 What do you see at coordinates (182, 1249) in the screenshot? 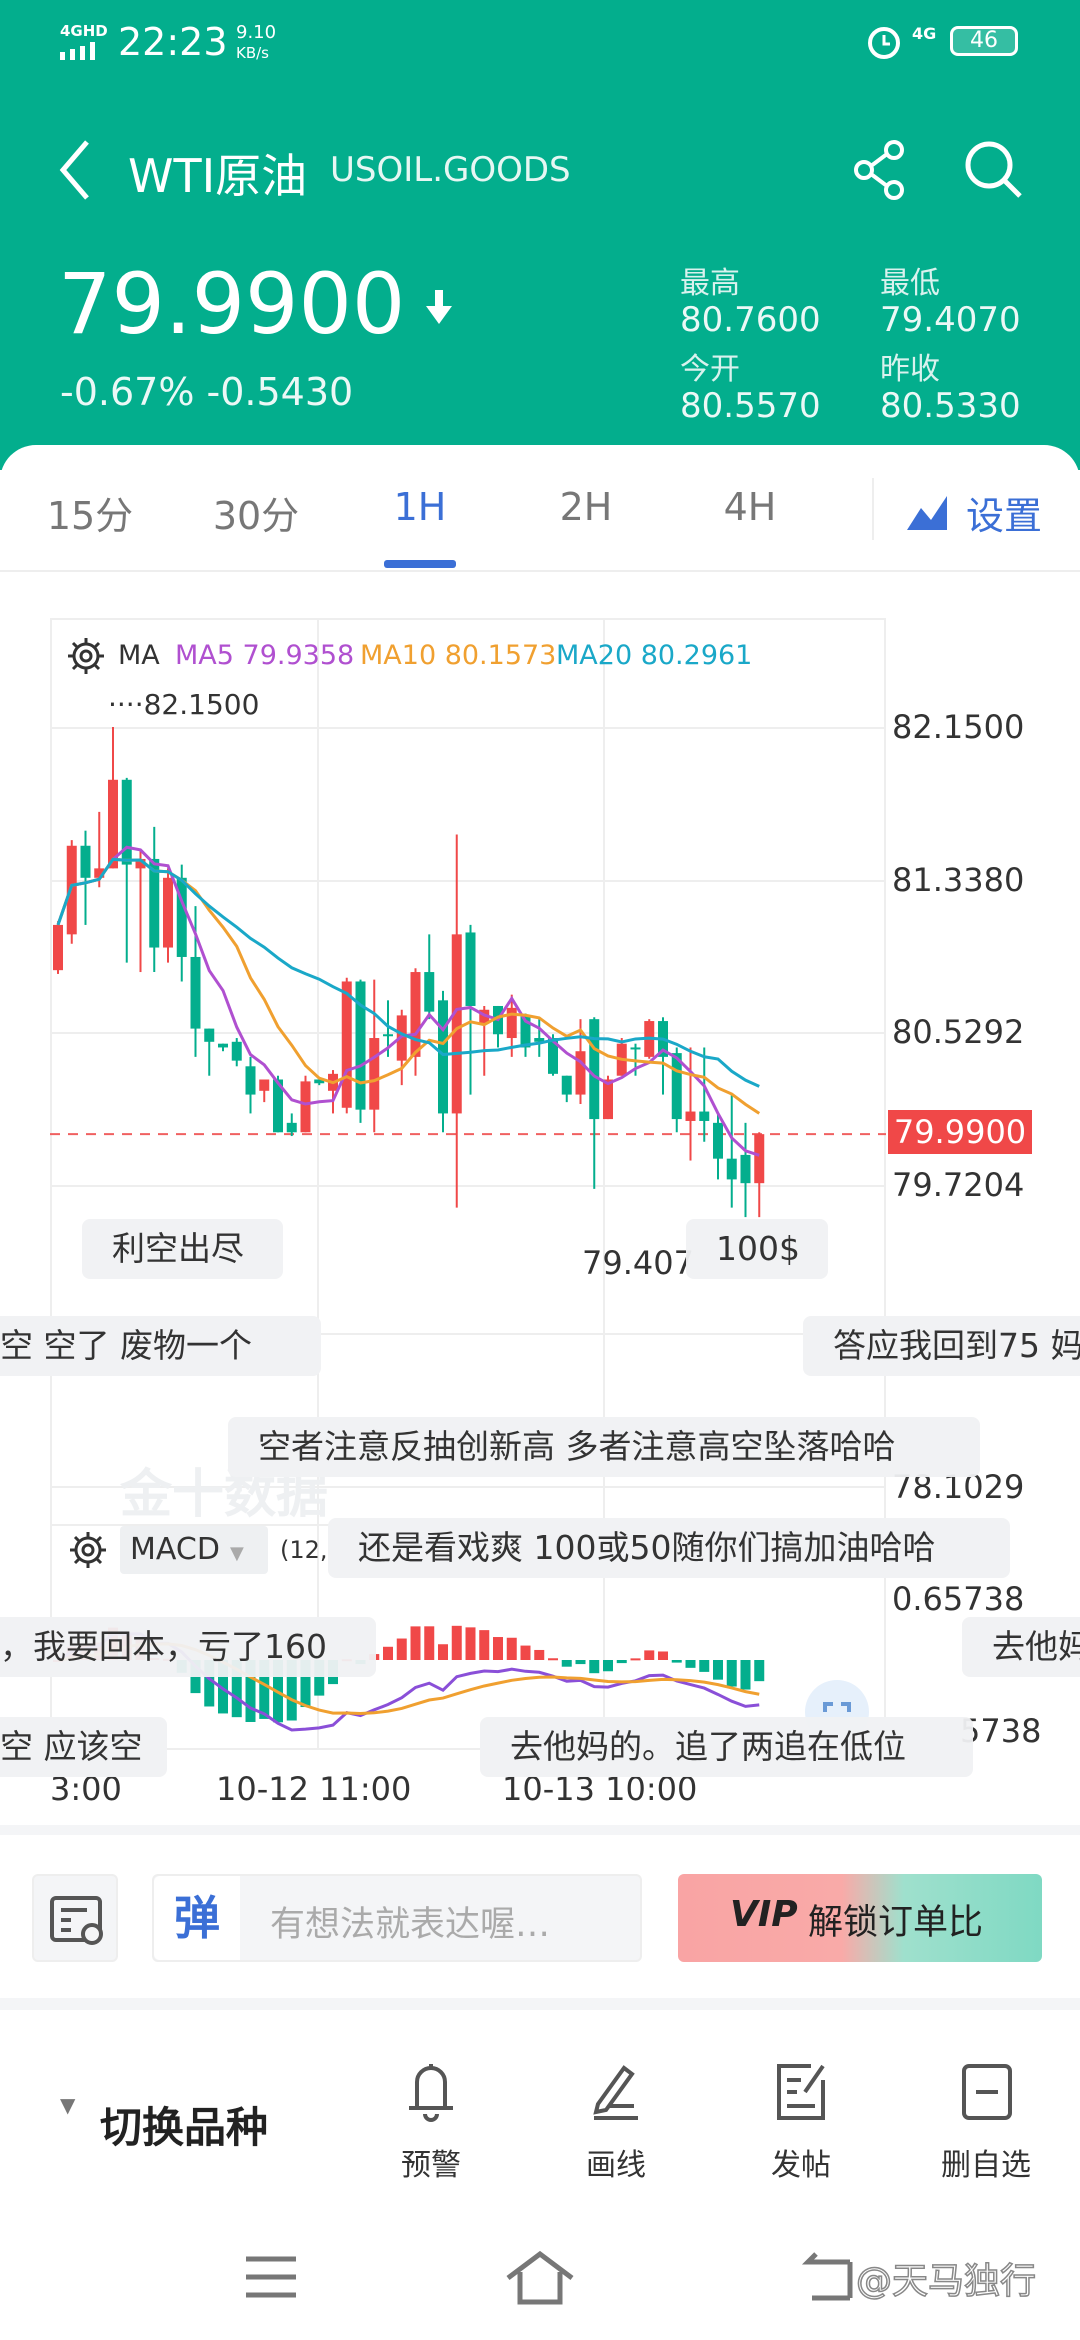
I see `comment-bubble: 利空出尽` at bounding box center [182, 1249].